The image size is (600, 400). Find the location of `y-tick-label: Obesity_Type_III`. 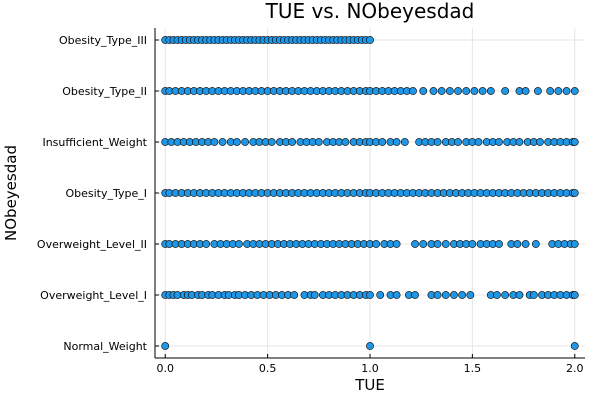

y-tick-label: Obesity_Type_III is located at coordinates (103, 40).